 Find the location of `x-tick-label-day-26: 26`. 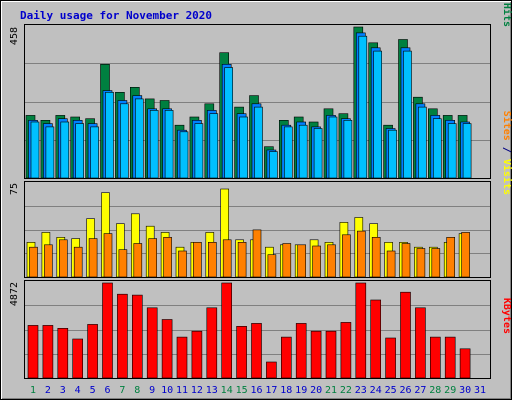

x-tick-label-day-26: 26 is located at coordinates (405, 390).